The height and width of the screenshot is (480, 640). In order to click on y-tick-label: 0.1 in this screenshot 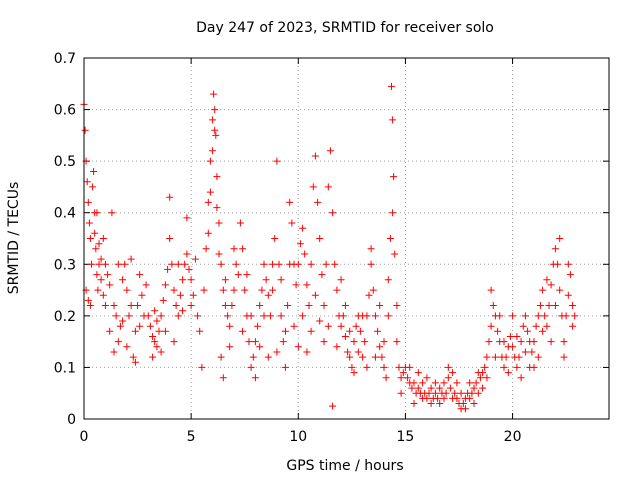, I will do `click(65, 368)`.